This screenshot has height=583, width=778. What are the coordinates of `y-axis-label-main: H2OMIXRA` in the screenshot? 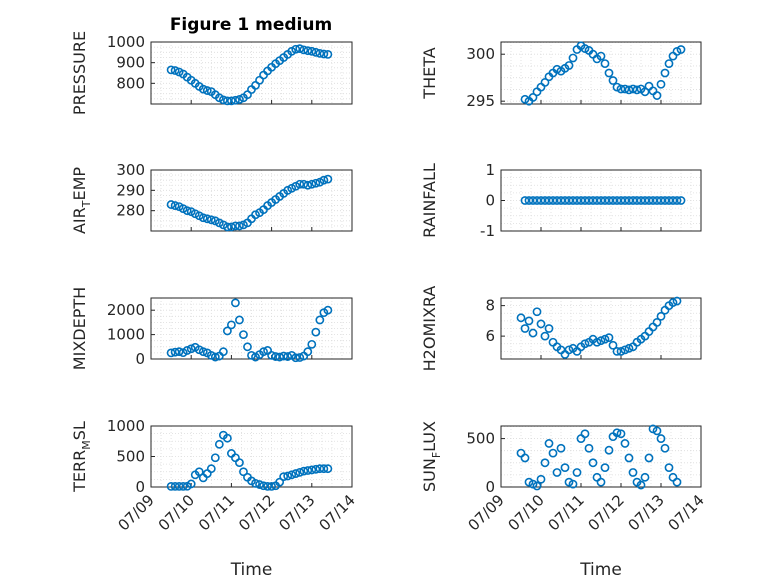 It's located at (429, 329).